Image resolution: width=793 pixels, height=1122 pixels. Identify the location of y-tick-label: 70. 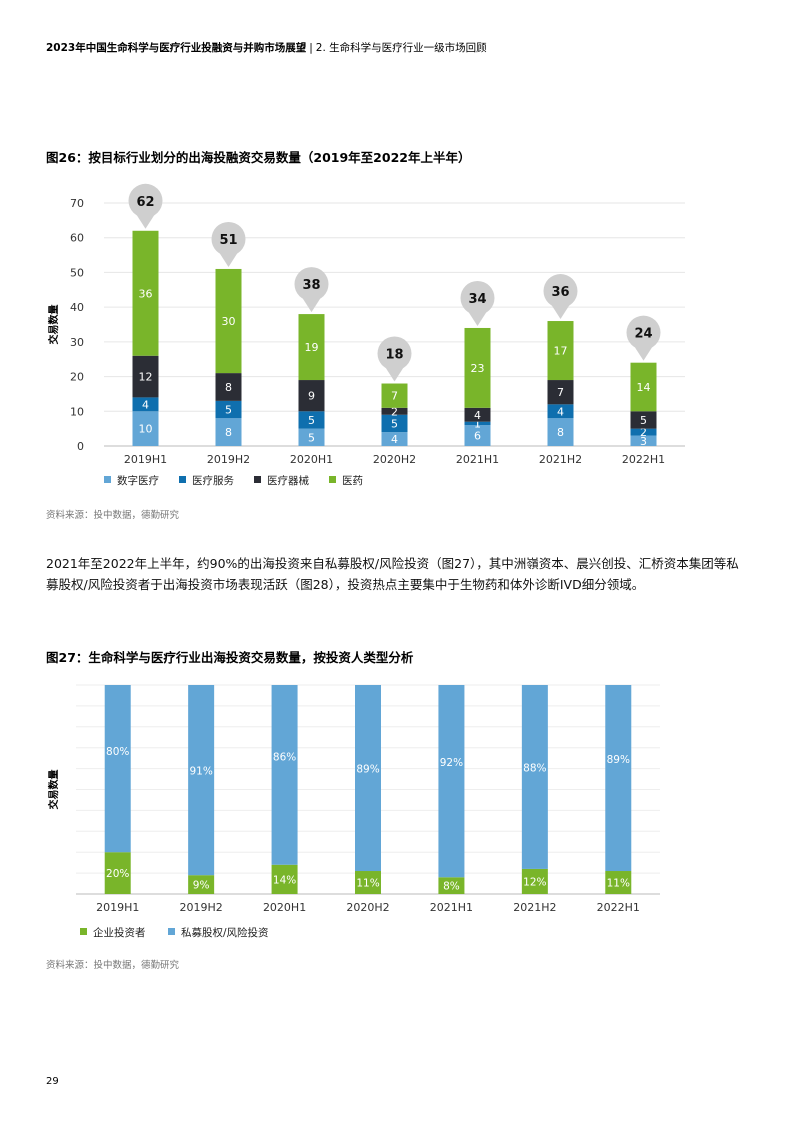
(77, 203).